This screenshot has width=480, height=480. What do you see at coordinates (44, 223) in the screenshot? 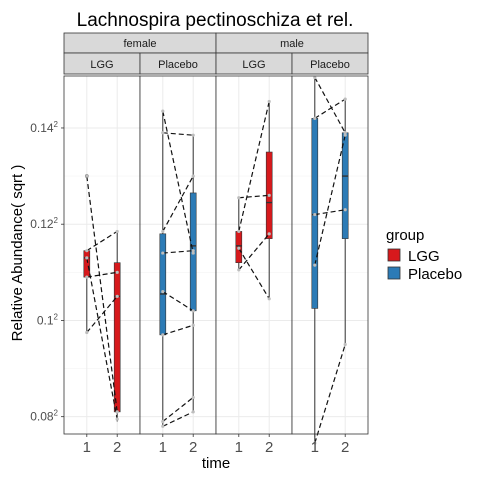
I see `y-tick-label: 0.122` at bounding box center [44, 223].